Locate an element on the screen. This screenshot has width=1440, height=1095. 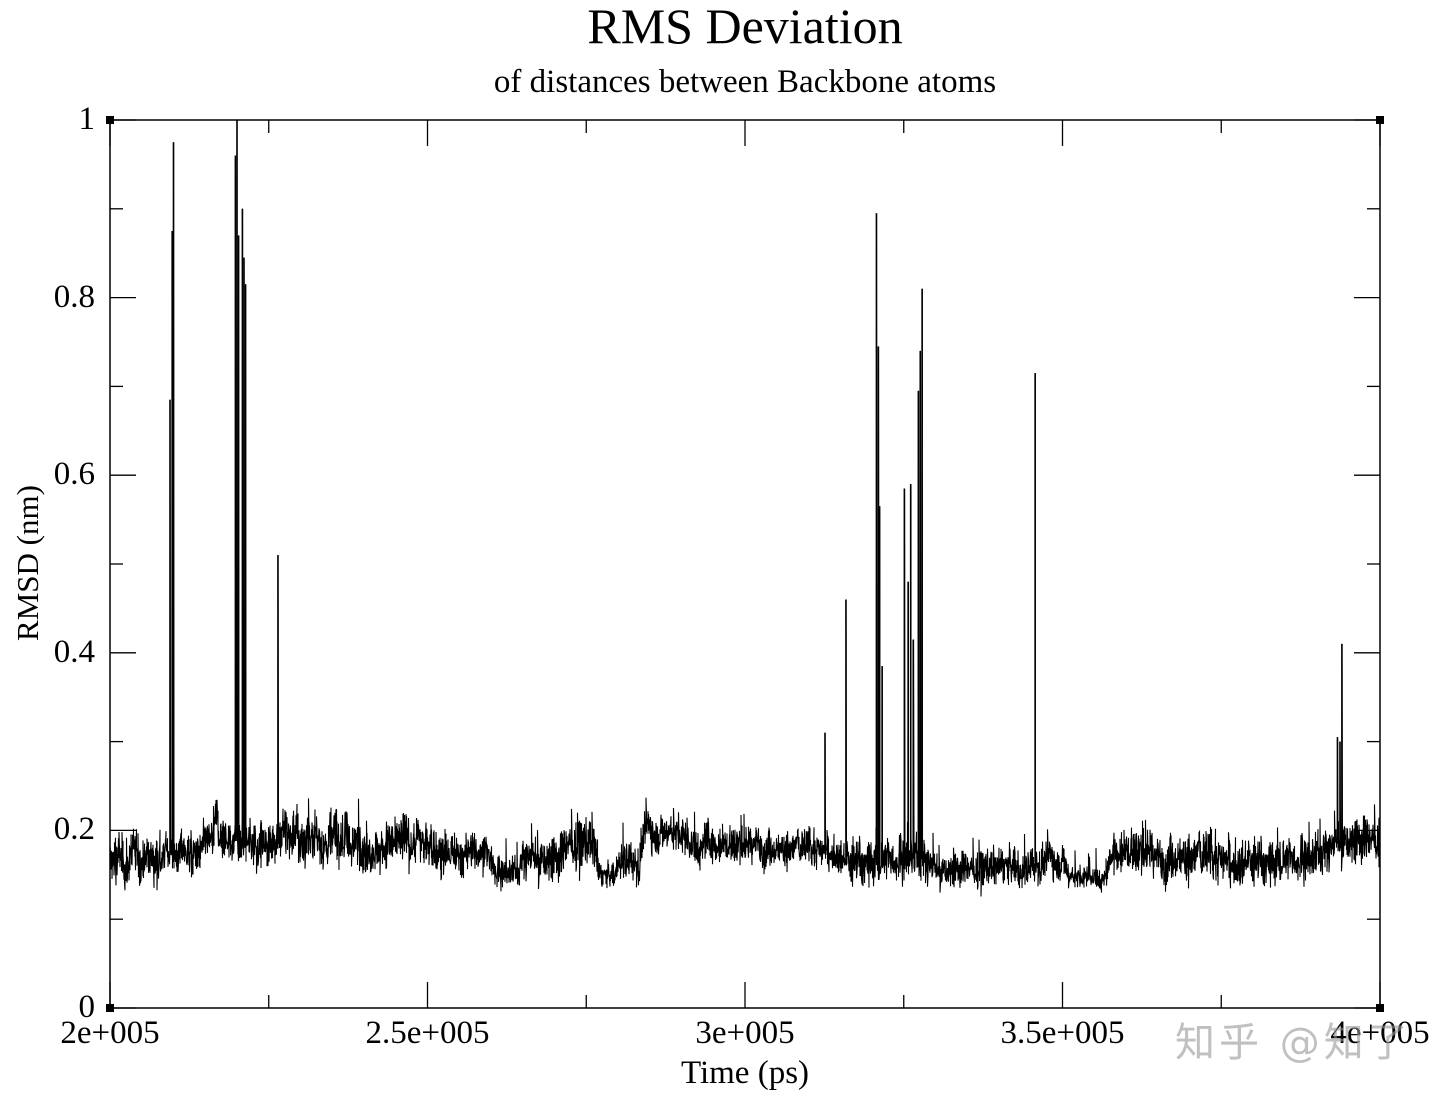
x-tick-label: 4e+005 is located at coordinates (1380, 1033).